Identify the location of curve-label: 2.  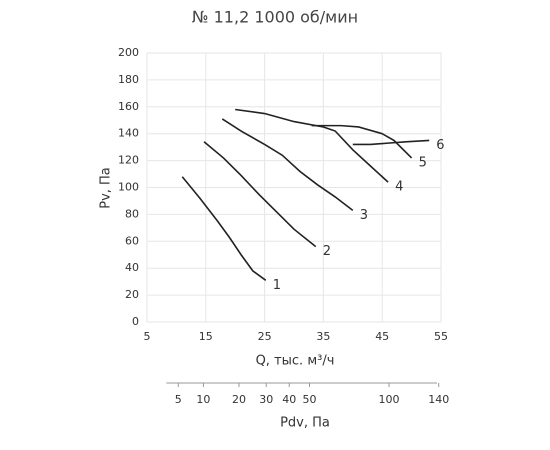
(327, 251).